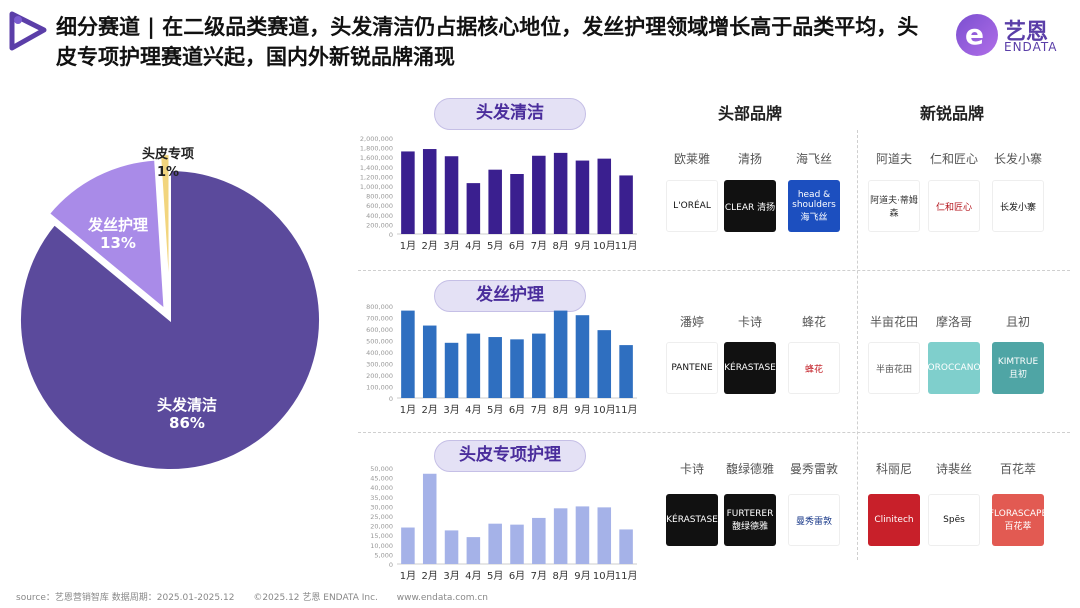  Describe the element at coordinates (750, 520) in the screenshot. I see `brand-logo-image: FURTERER 馥绿德雅` at that location.